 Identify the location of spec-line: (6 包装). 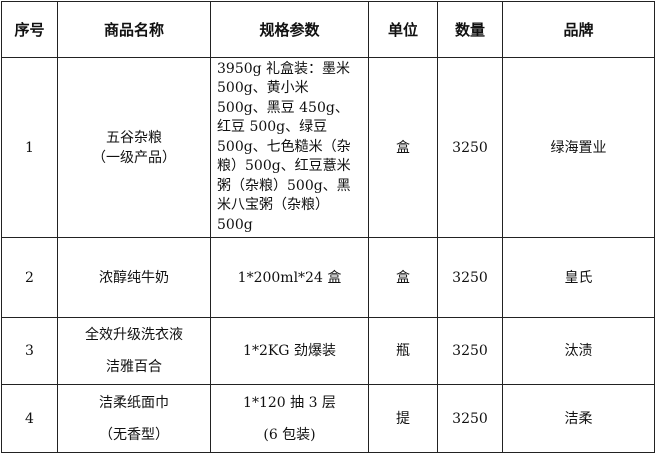
(289, 434).